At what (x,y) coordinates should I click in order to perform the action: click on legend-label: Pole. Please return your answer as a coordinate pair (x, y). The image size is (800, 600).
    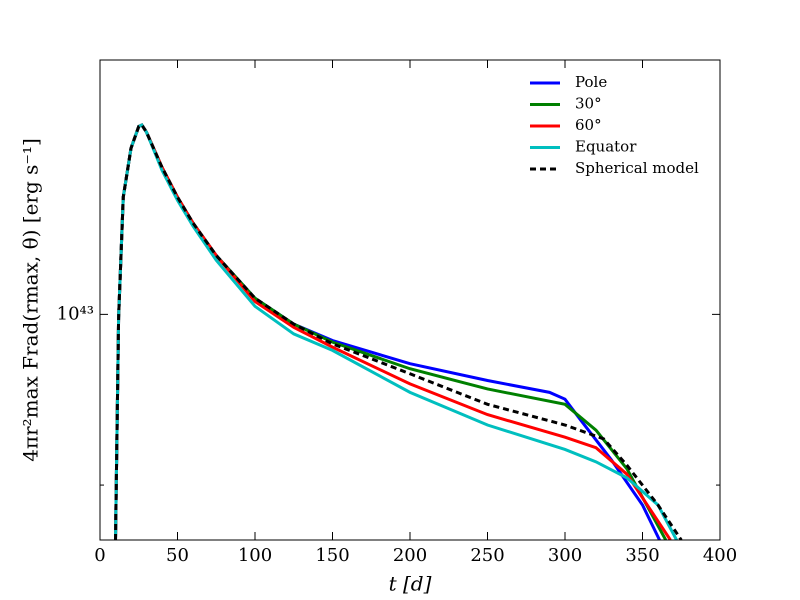
    Looking at the image, I should click on (591, 82).